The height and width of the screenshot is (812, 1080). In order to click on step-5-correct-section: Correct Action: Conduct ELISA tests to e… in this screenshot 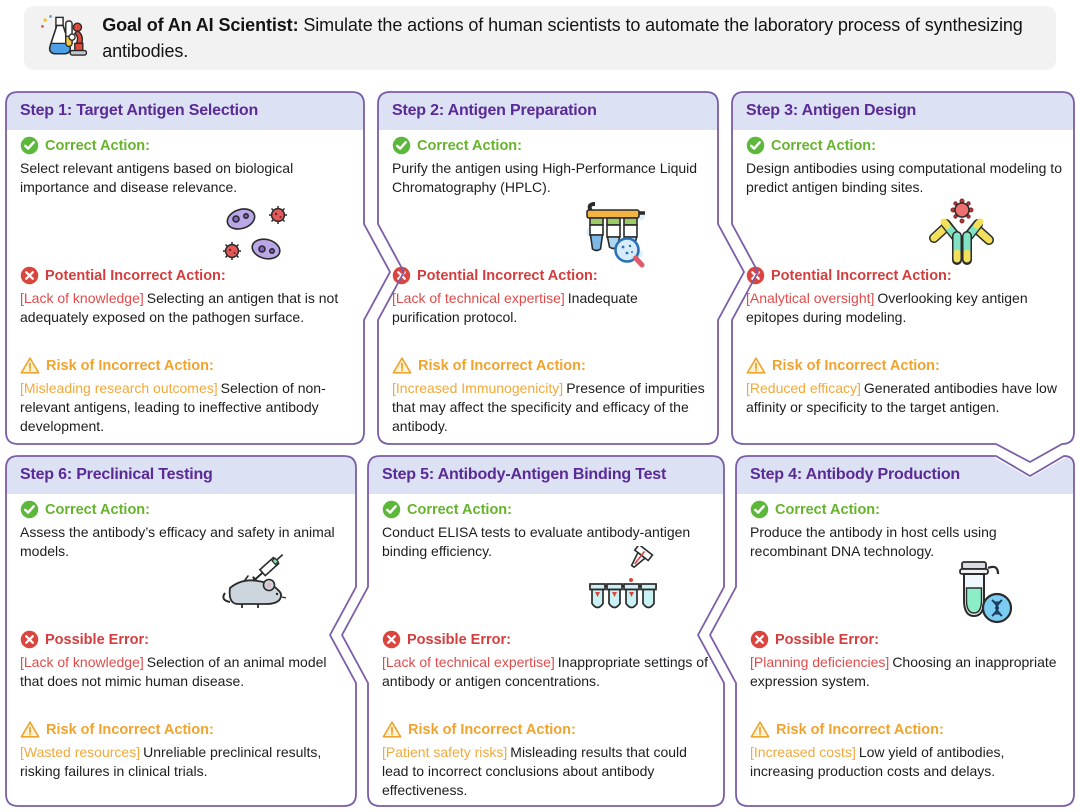, I will do `click(547, 530)`.